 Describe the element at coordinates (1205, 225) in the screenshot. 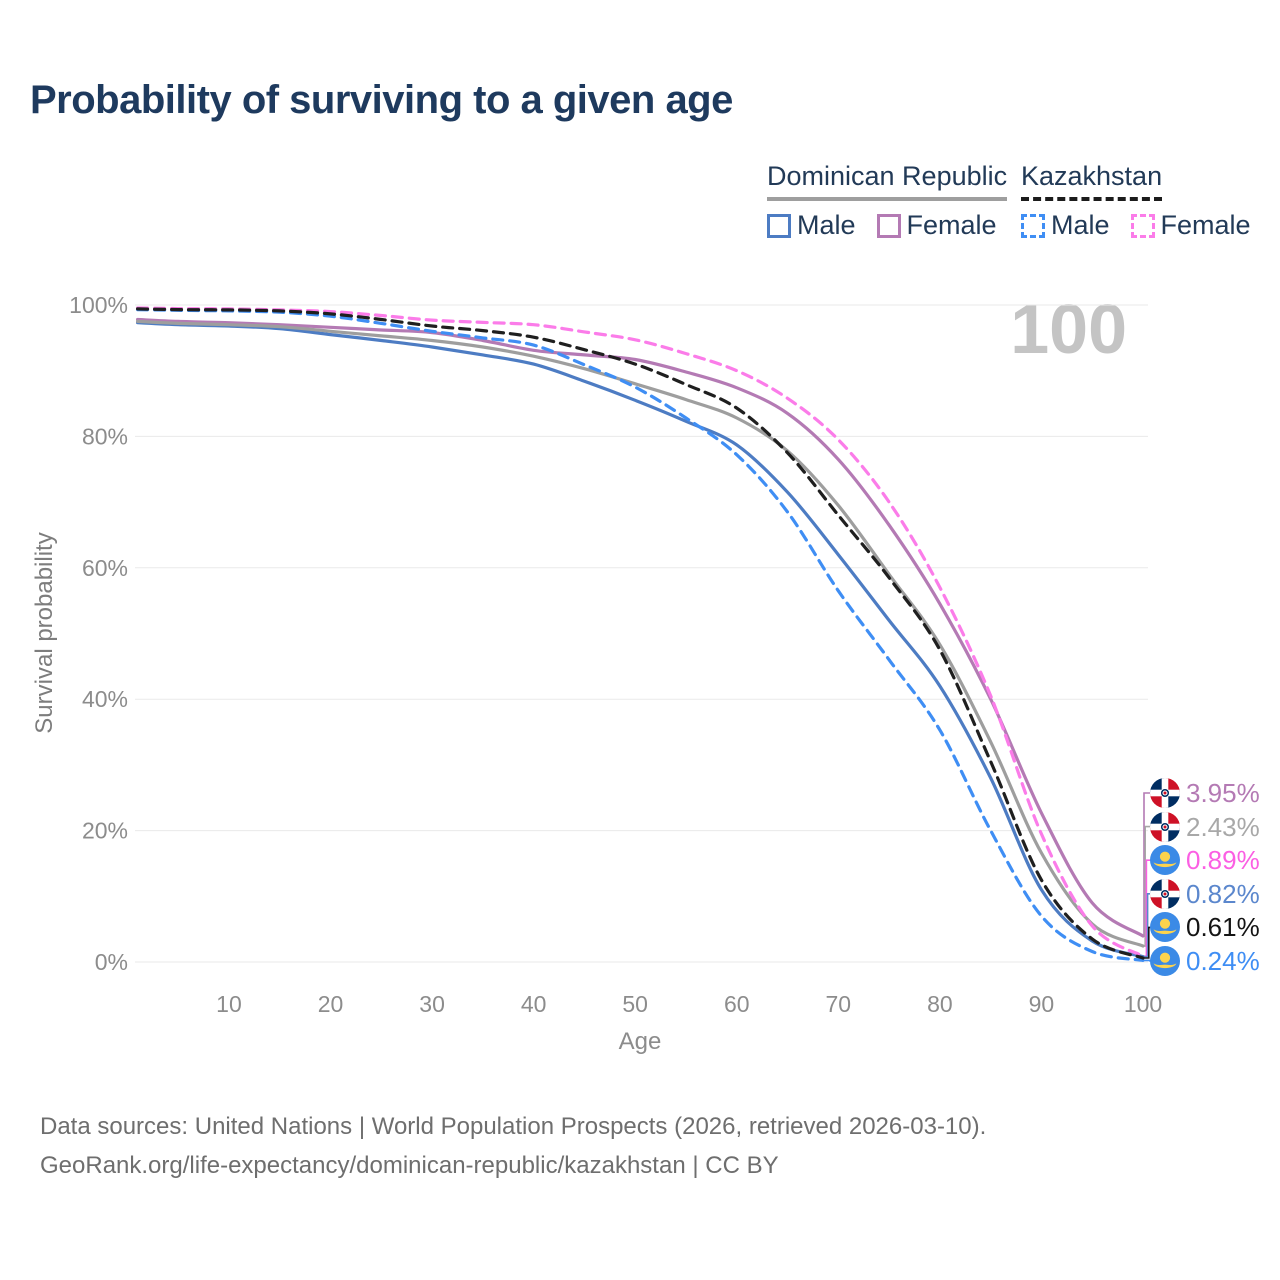

I see `legend-label-kz-female: Female` at that location.